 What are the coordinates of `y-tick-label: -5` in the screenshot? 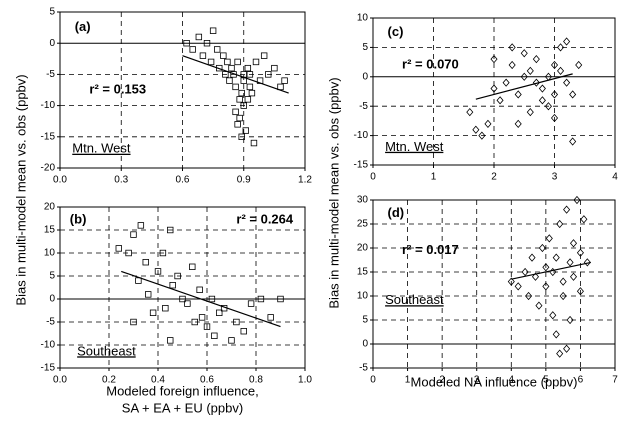 It's located at (363, 106).